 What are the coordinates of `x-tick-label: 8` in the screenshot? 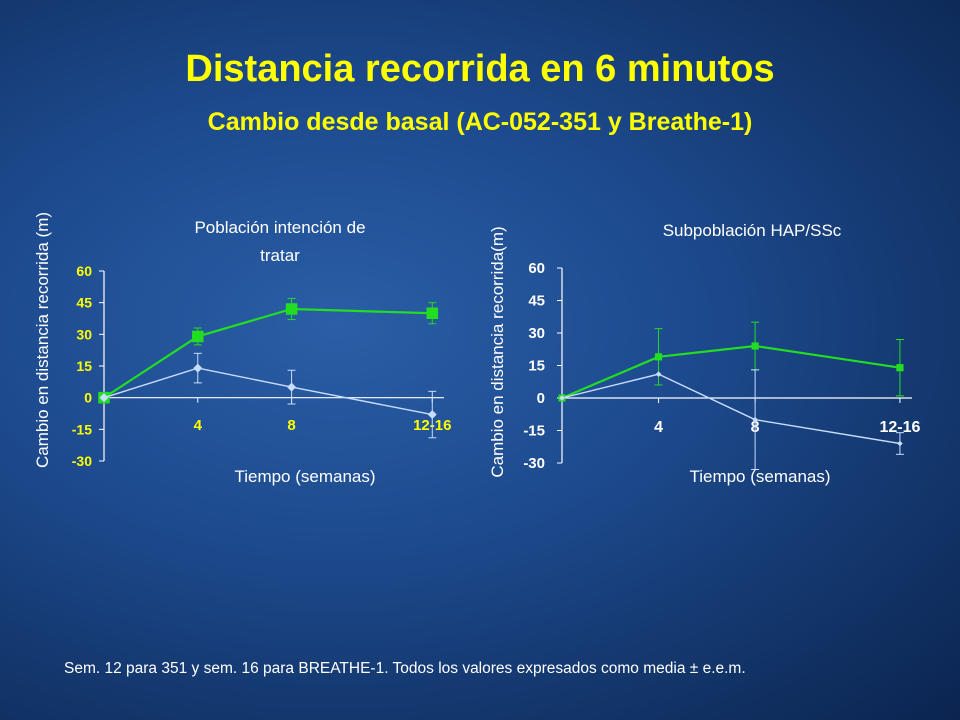 It's located at (291, 425).